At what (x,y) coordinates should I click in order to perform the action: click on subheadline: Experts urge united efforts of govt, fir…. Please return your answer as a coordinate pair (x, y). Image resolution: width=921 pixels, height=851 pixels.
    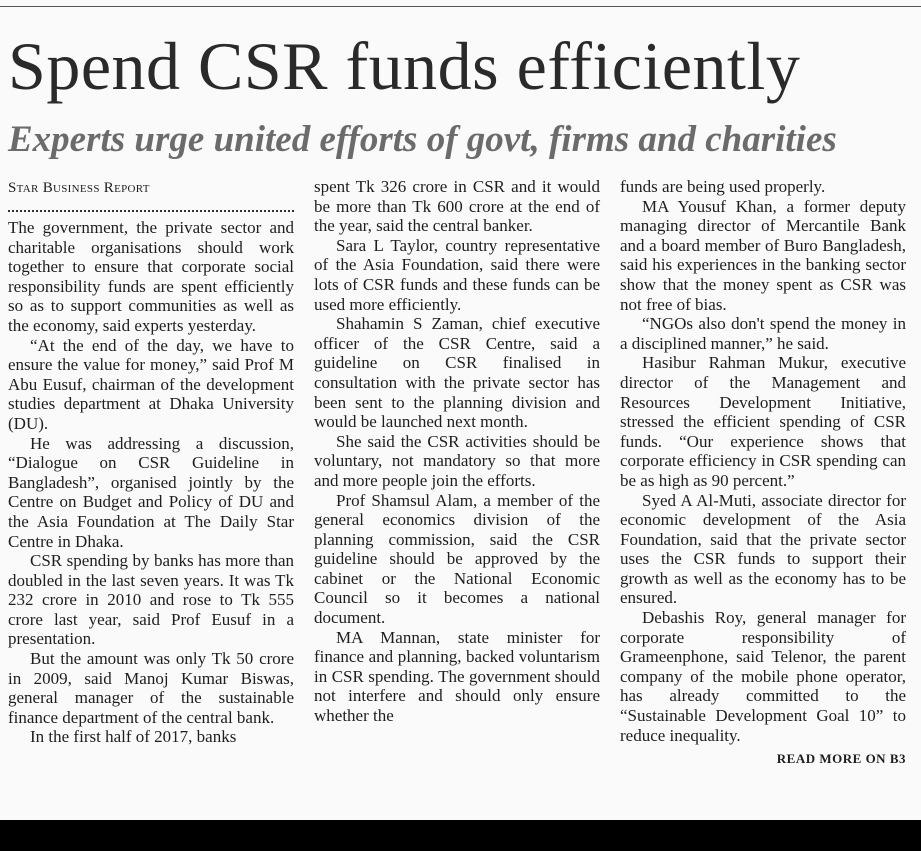
    Looking at the image, I should click on (422, 139).